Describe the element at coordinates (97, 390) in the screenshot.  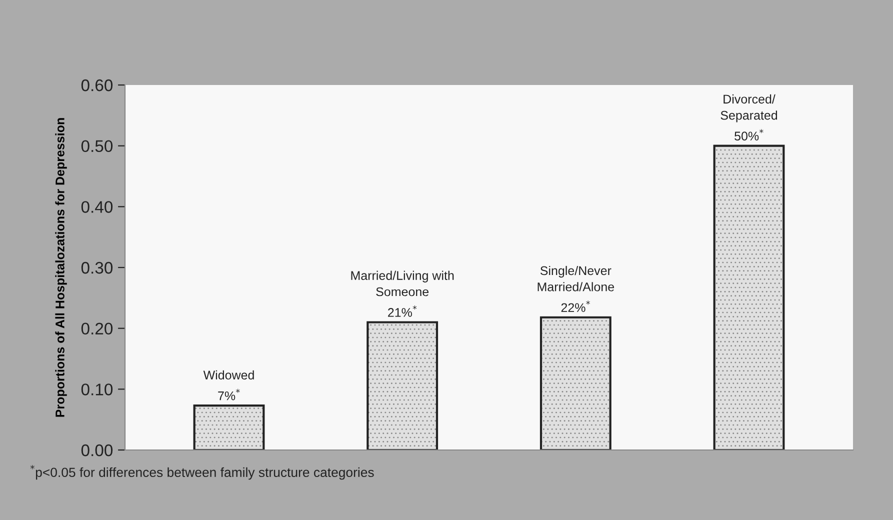
I see `y-tick-label: 0.10` at that location.